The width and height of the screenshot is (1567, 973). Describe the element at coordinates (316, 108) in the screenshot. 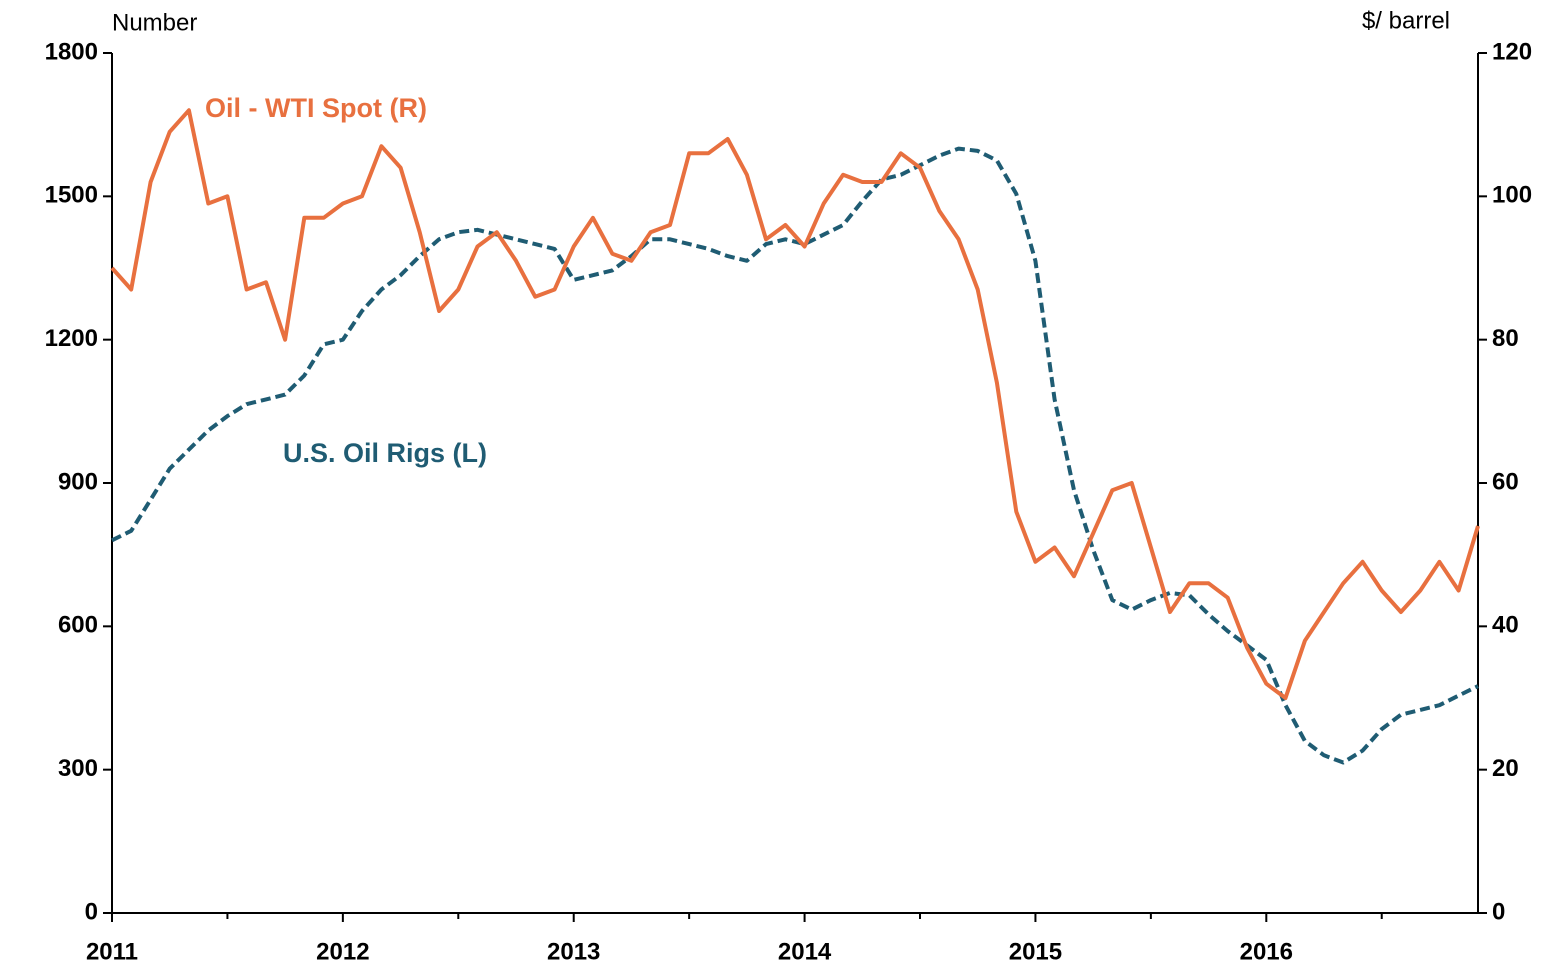

I see `series-annotation: Oil - WTI Spot (R)` at that location.